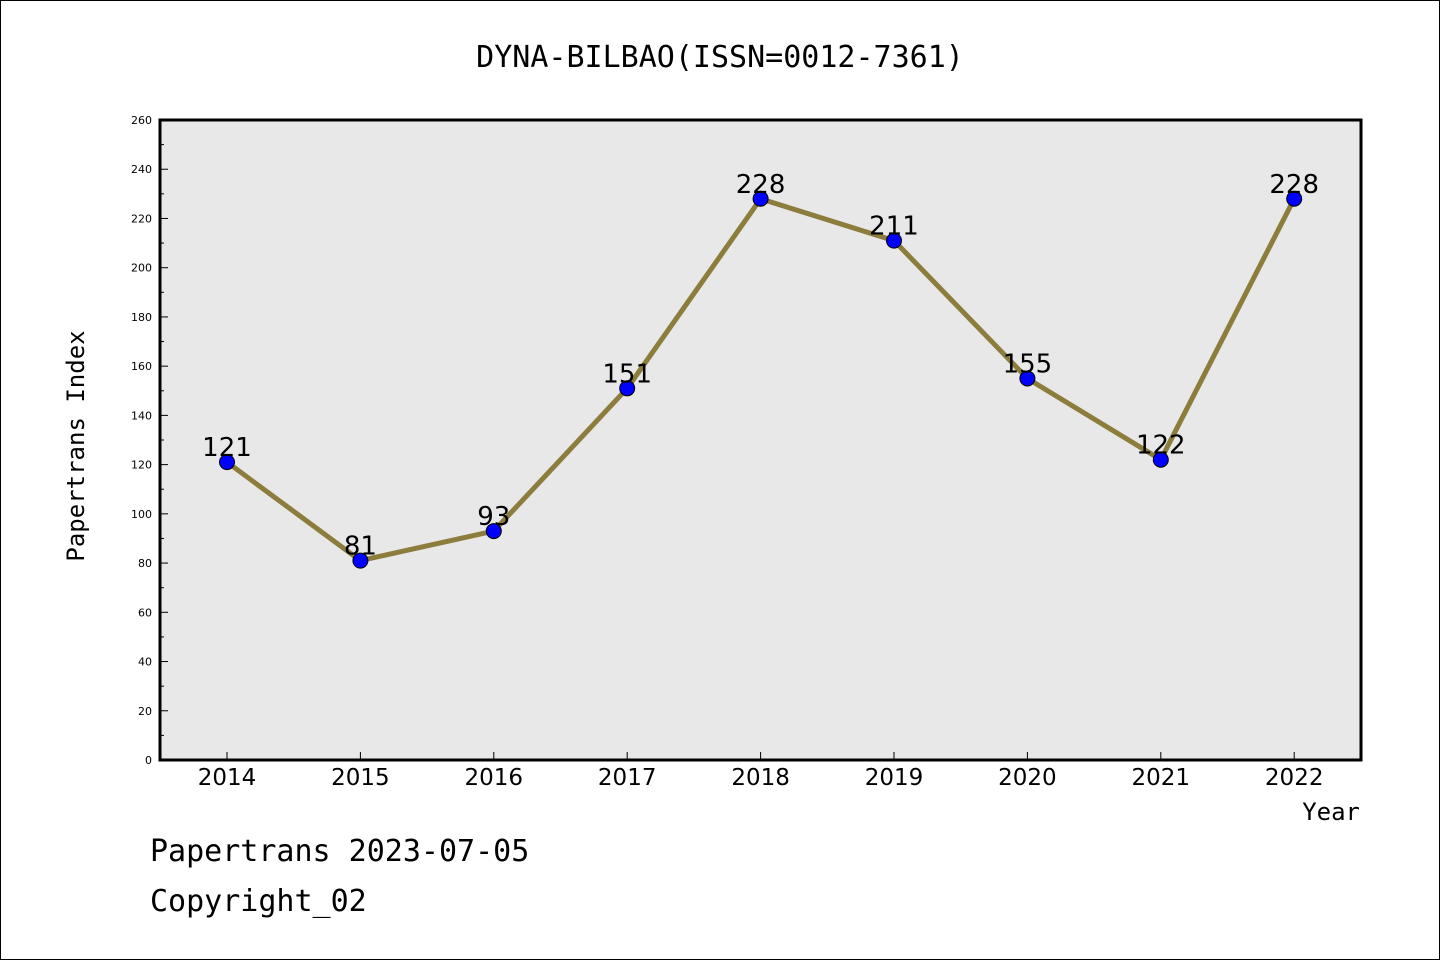 The image size is (1440, 960). What do you see at coordinates (145, 612) in the screenshot?
I see `y-tick-label: 60` at bounding box center [145, 612].